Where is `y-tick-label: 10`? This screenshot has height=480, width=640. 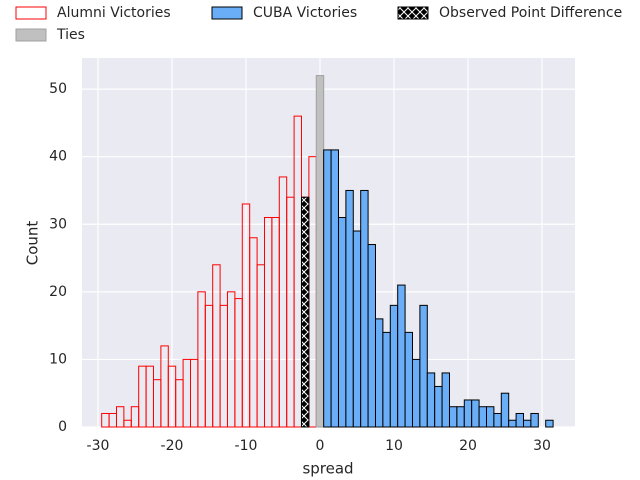 y-tick-label: 10 is located at coordinates (58, 359).